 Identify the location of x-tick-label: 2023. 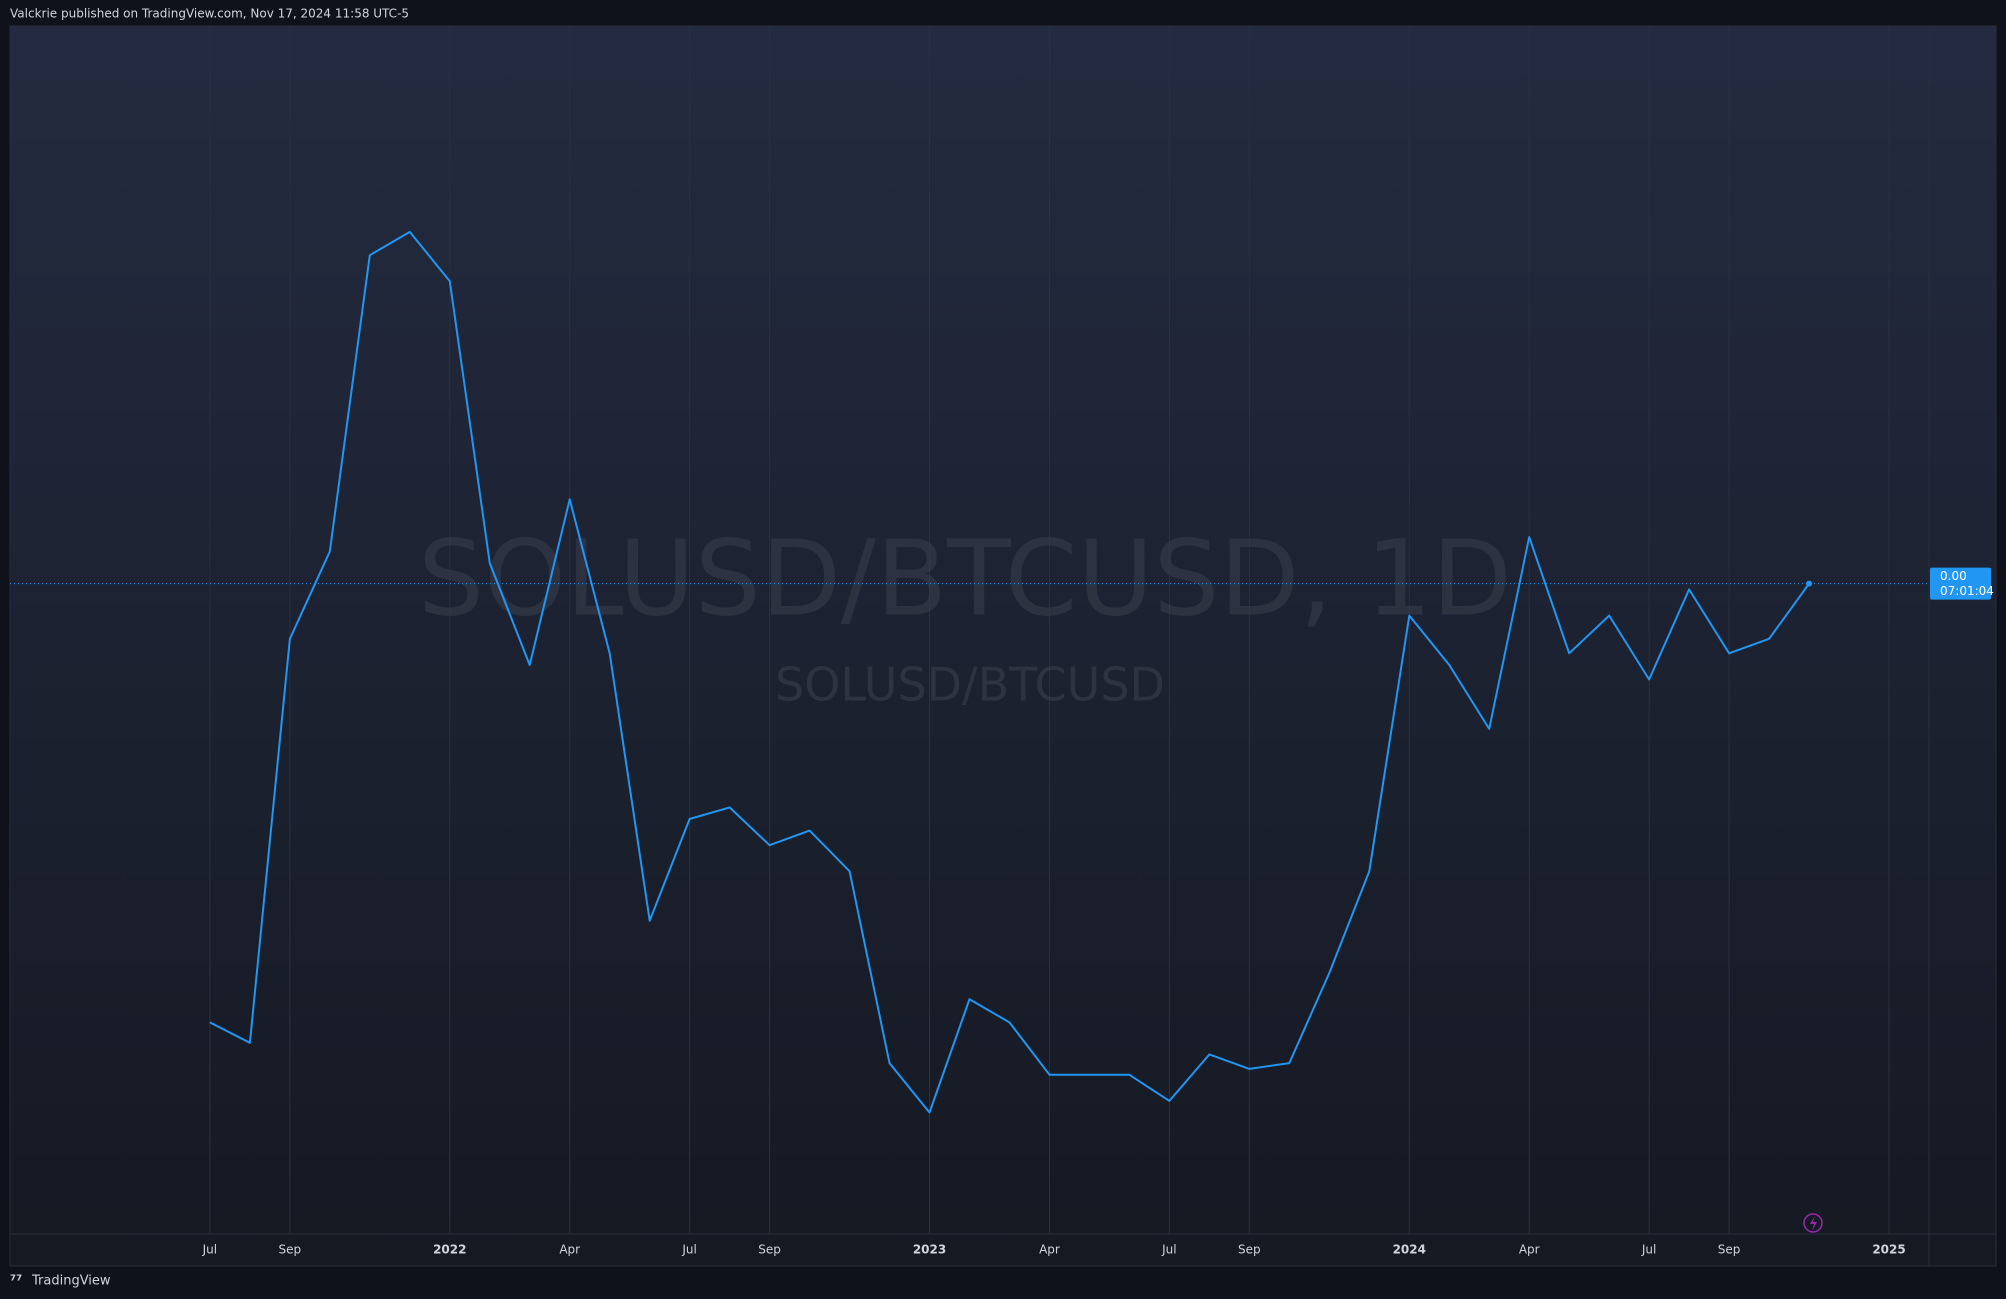
(929, 1250).